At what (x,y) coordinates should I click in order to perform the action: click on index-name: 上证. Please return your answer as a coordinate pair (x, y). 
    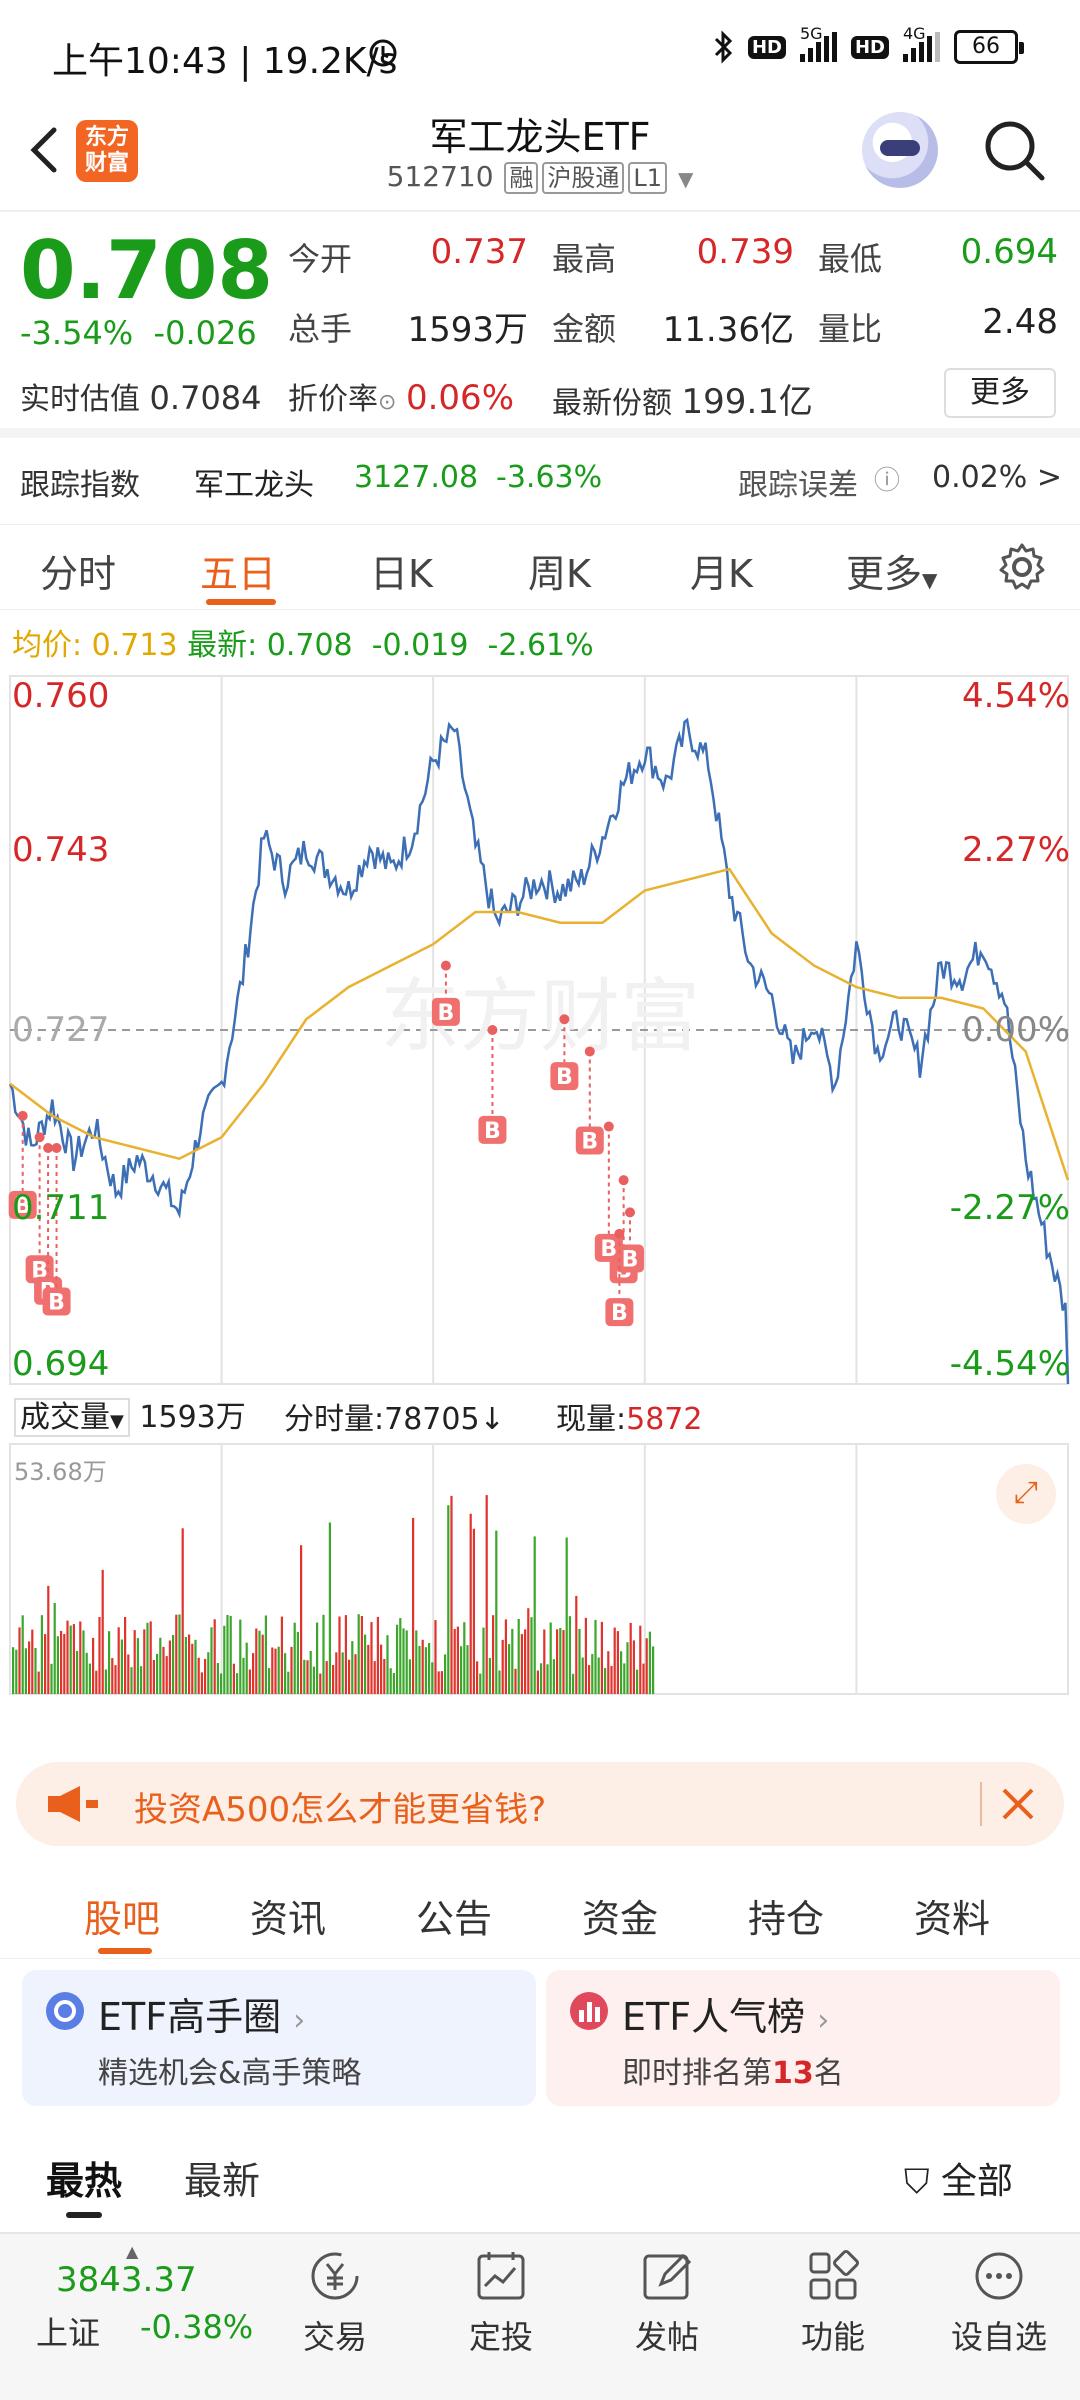
    Looking at the image, I should click on (68, 2333).